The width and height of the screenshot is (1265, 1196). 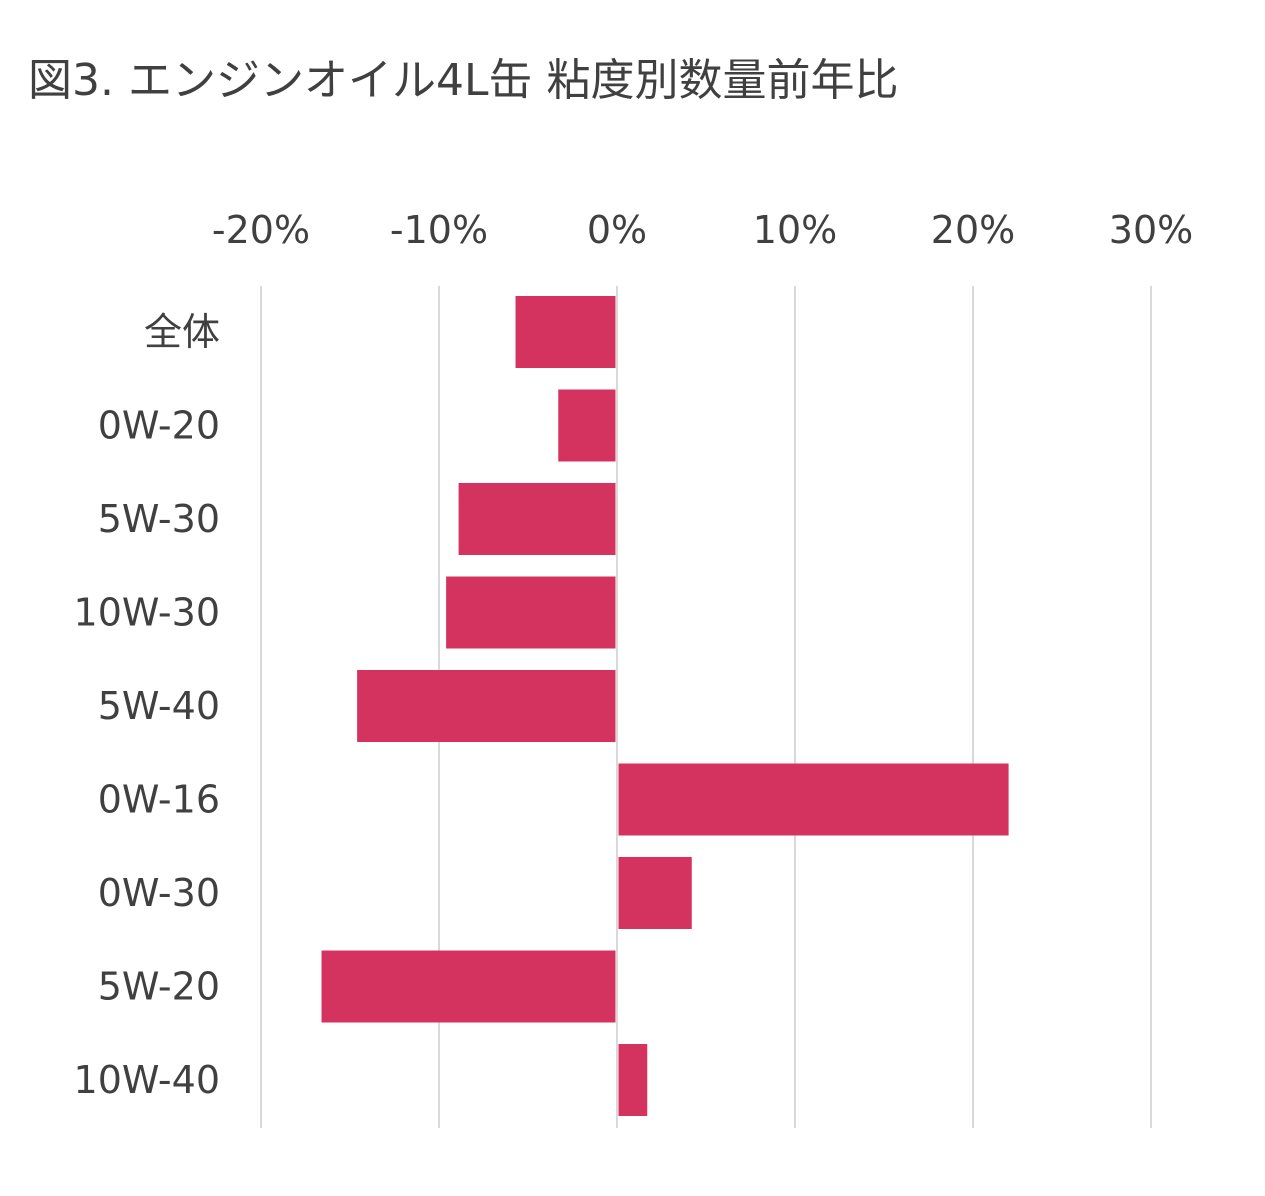 What do you see at coordinates (159, 706) in the screenshot?
I see `category-label: 5W-40` at bounding box center [159, 706].